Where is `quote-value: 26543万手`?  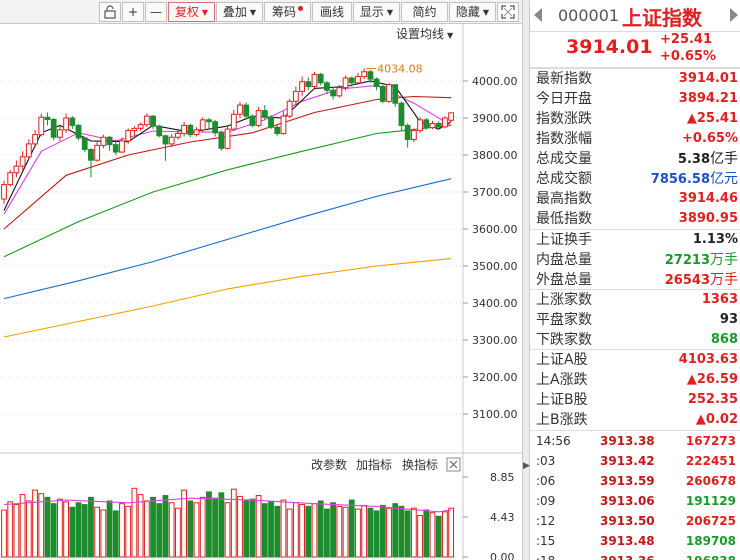
quote-value: 26543万手 is located at coordinates (701, 280).